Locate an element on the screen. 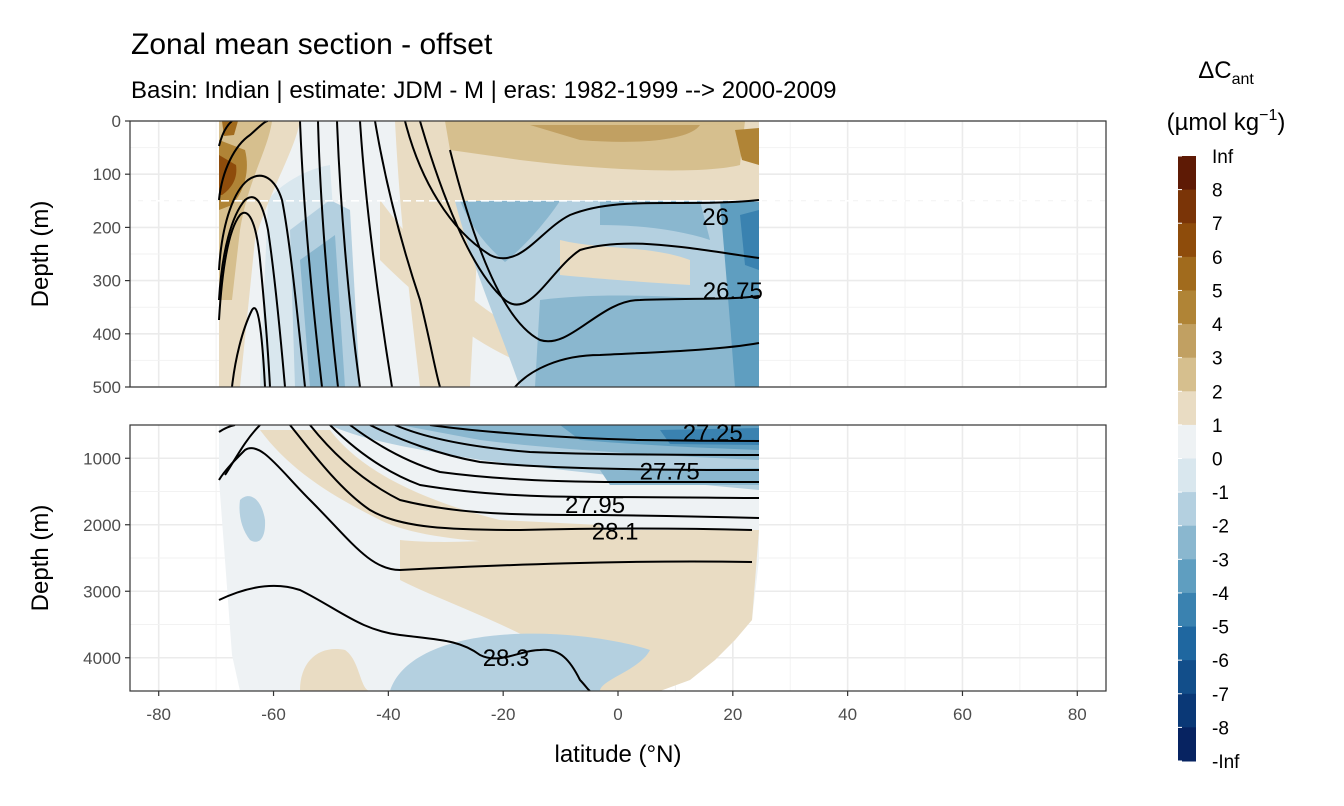 The image size is (1344, 806). colorbar-label: 7 is located at coordinates (1217, 224).